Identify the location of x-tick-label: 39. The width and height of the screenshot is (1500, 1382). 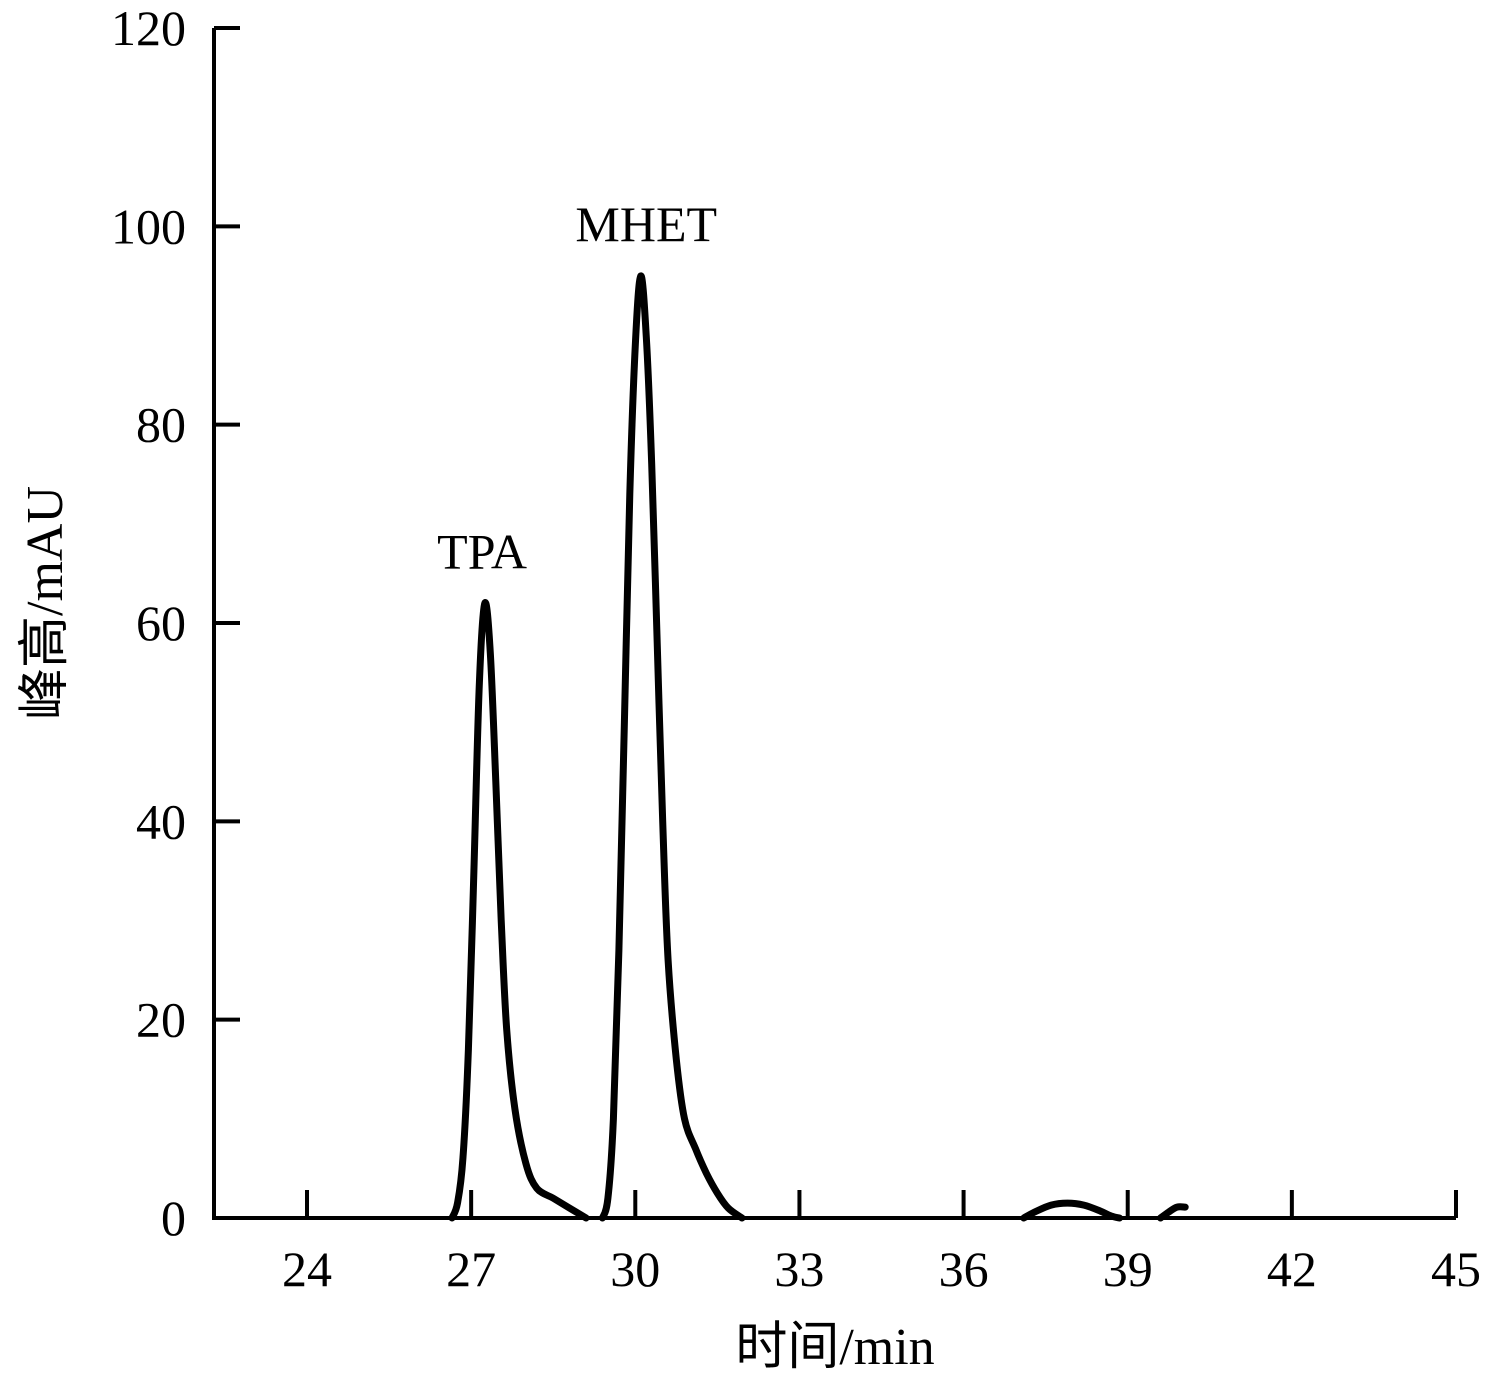
(1128, 1269).